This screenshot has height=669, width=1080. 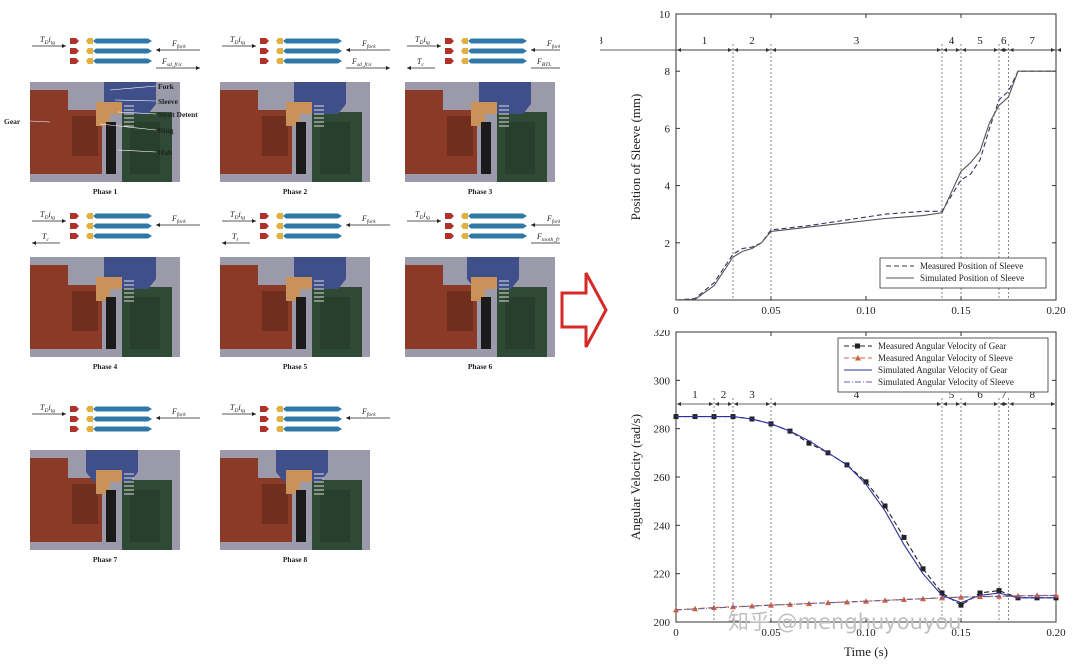 What do you see at coordinates (952, 395) in the screenshot?
I see `region-label: 5` at bounding box center [952, 395].